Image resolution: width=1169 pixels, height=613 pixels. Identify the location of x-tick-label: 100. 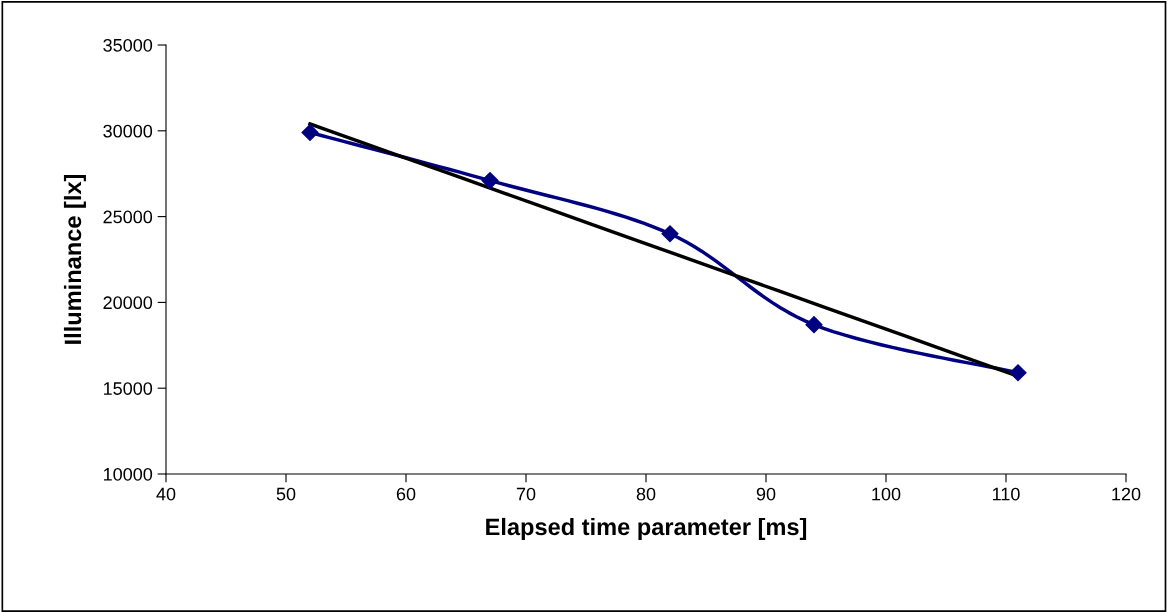
(886, 494).